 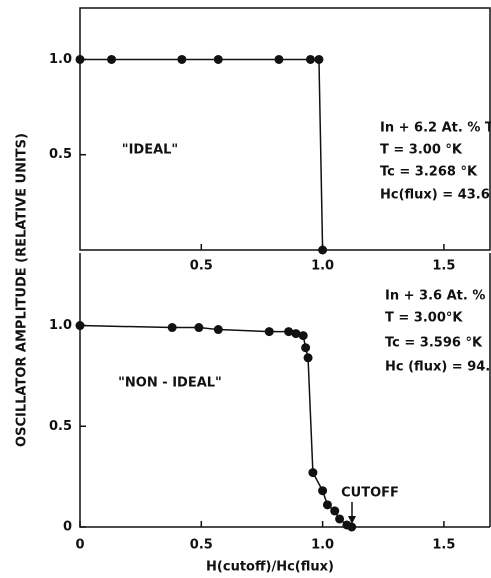 What do you see at coordinates (150, 150) in the screenshot?
I see `annotation: "IDEAL"` at bounding box center [150, 150].